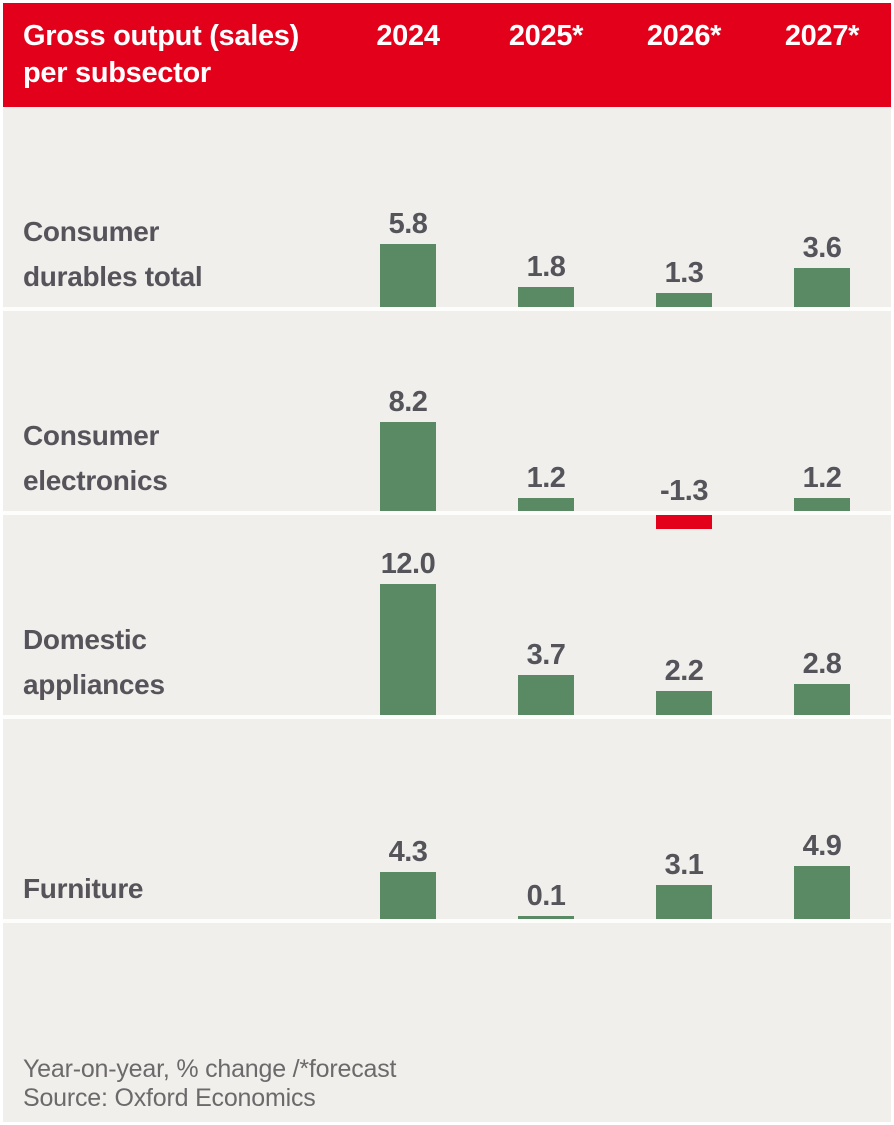  Describe the element at coordinates (85, 639) in the screenshot. I see `row-label-line: Domestic` at that location.